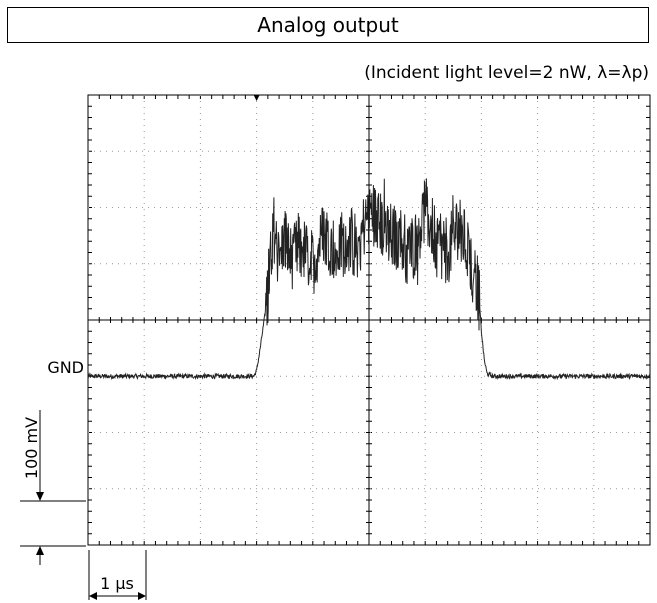  What do you see at coordinates (328, 25) in the screenshot?
I see `chart-title: Analog output` at bounding box center [328, 25].